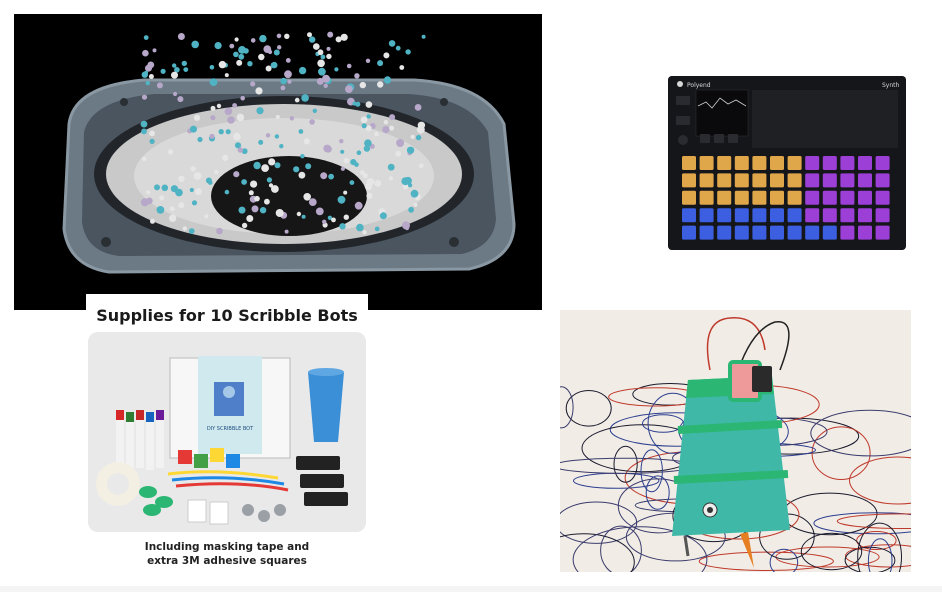 The width and height of the screenshot is (942, 592). I want to click on caption-line-1: Including masking tape and, so click(227, 547).